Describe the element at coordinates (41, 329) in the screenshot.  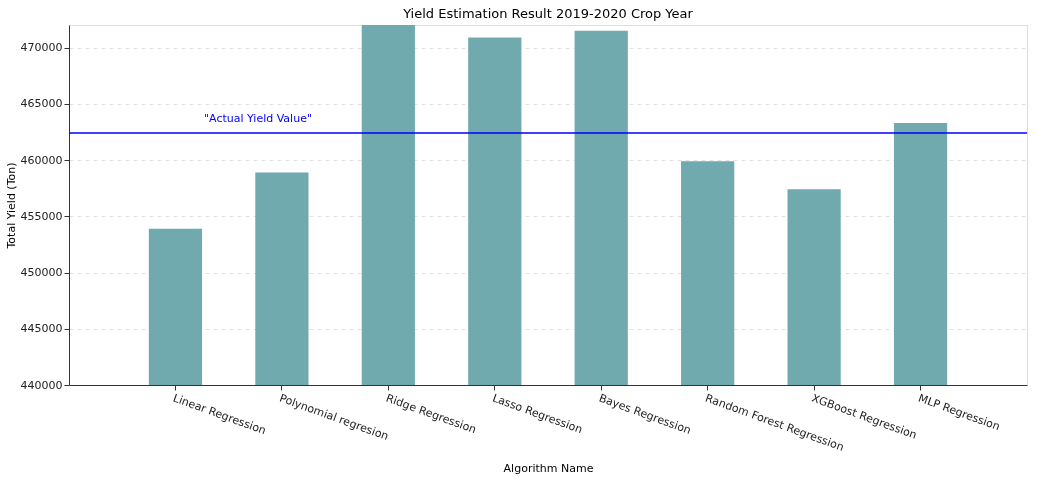
I see `y-tick-label: 445000` at that location.